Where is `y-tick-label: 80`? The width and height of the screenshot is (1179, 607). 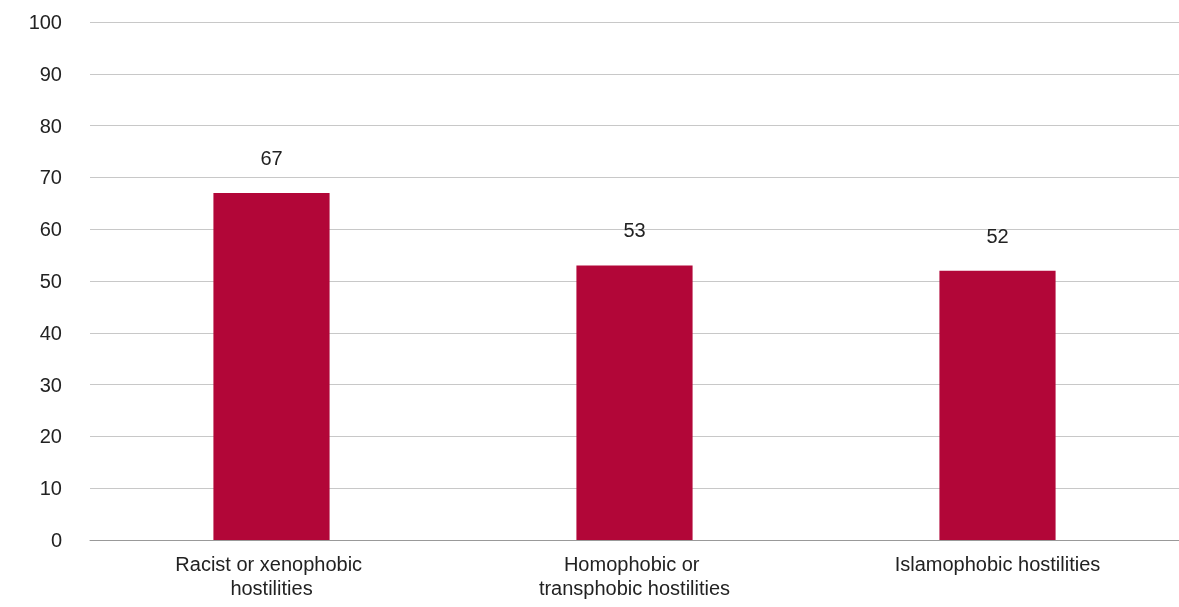 y-tick-label: 80 is located at coordinates (50, 125).